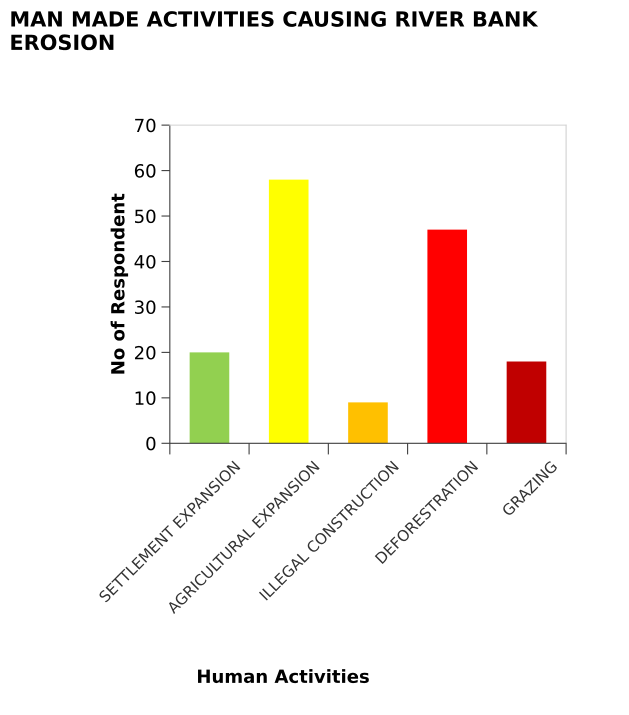 Image resolution: width=629 pixels, height=715 pixels. What do you see at coordinates (283, 676) in the screenshot?
I see `x-axis-title: Human Activities` at bounding box center [283, 676].